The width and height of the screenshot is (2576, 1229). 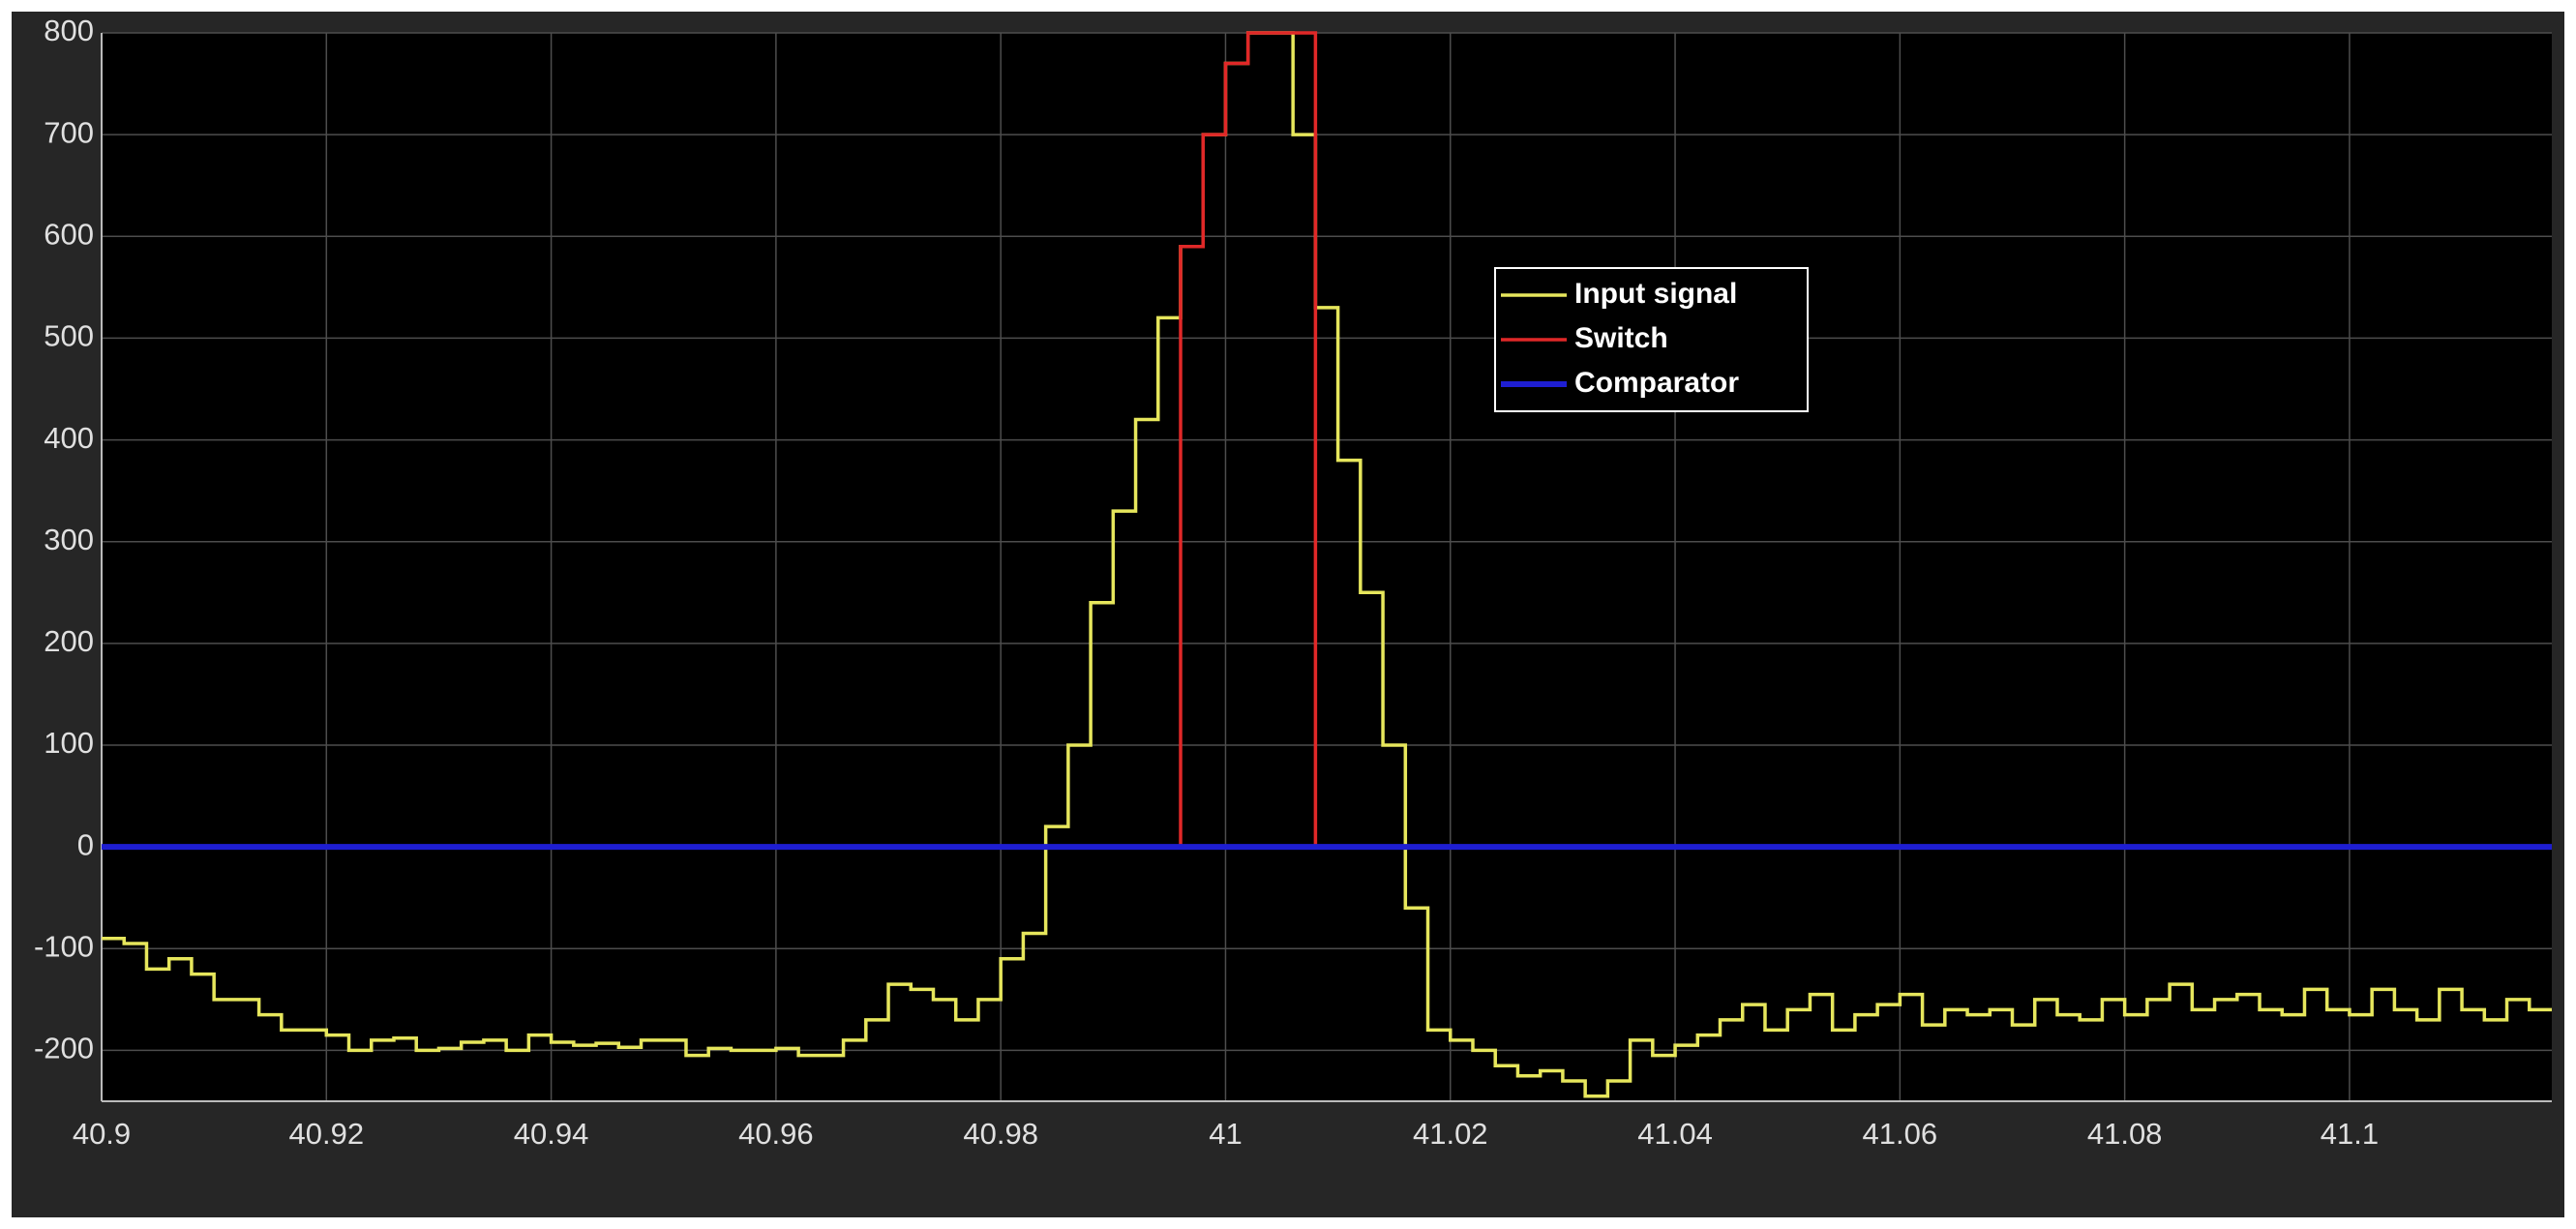 What do you see at coordinates (1450, 1134) in the screenshot?
I see `x-tick-label: 41.02` at bounding box center [1450, 1134].